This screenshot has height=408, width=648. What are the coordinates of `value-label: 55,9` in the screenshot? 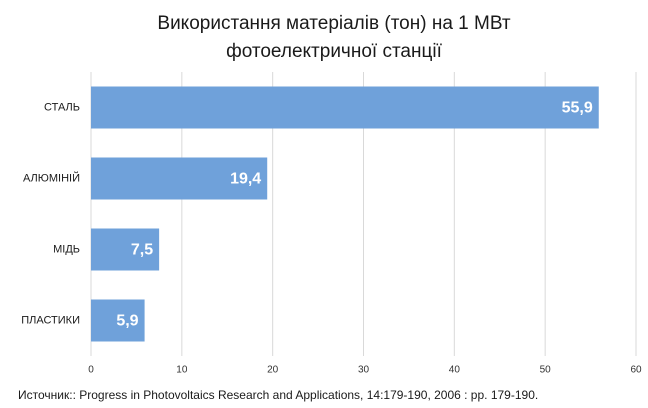 It's located at (577, 108).